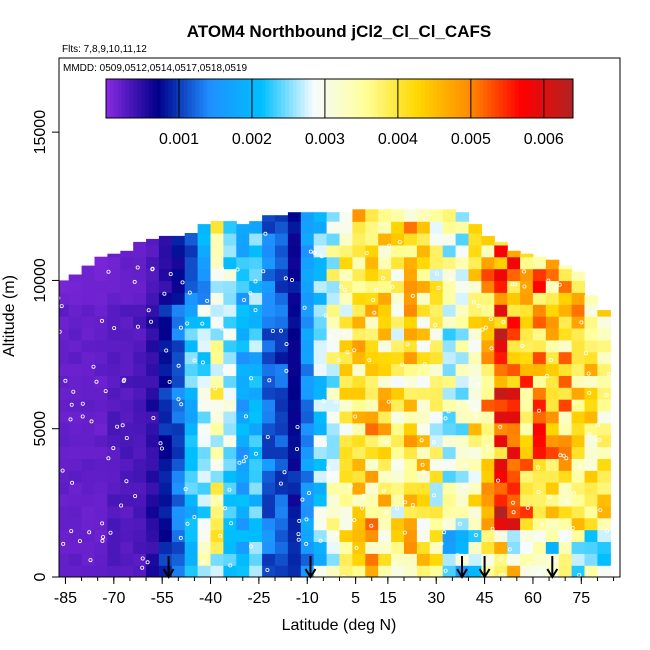 The width and height of the screenshot is (650, 650). What do you see at coordinates (333, 394) in the screenshot?
I see `heatmap-column` at bounding box center [333, 394].